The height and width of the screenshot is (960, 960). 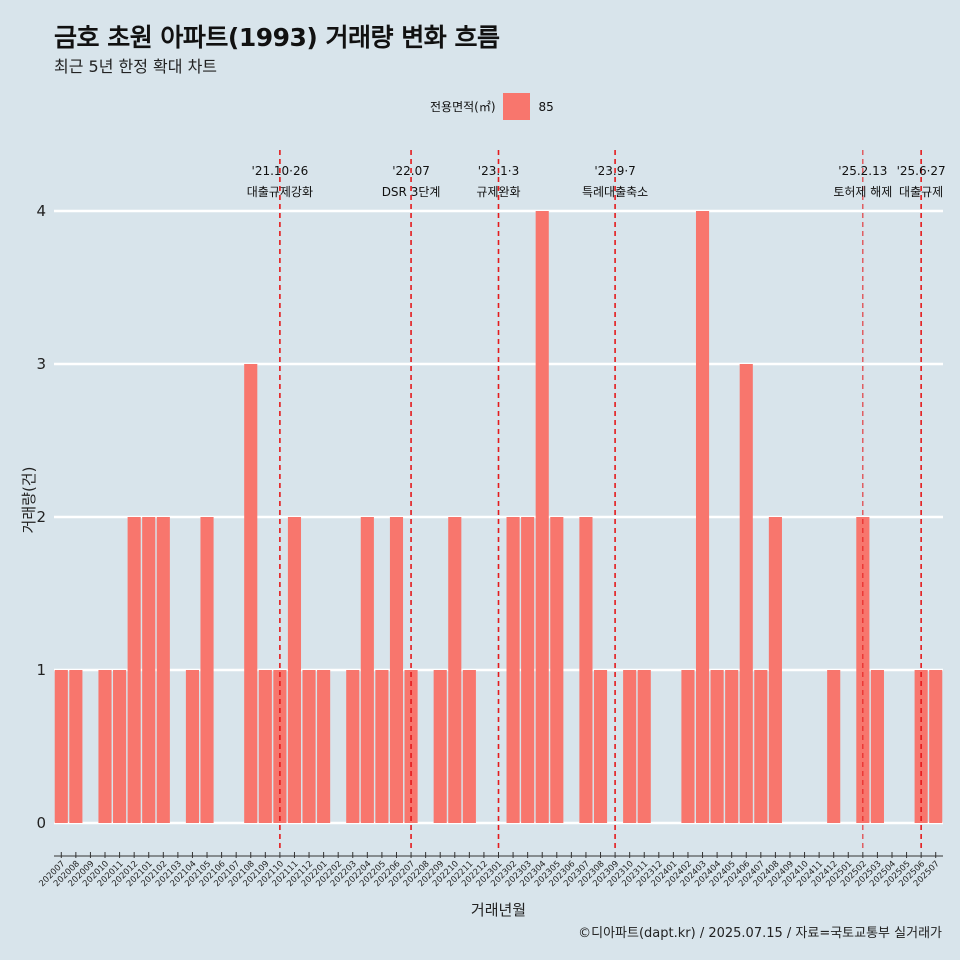 I want to click on legend-key, so click(x=516, y=106).